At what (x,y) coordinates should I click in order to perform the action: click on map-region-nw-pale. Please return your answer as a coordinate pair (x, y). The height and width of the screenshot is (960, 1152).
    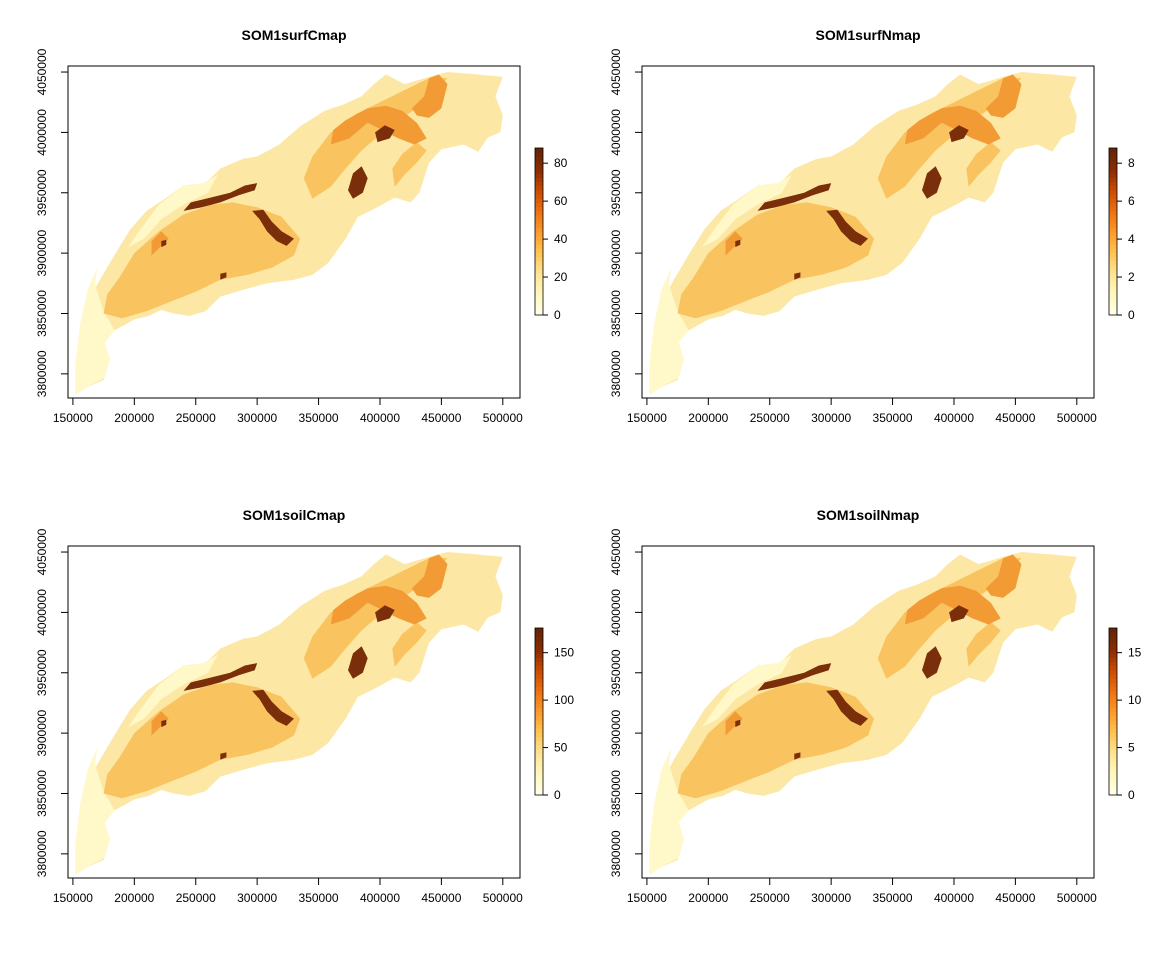
    Looking at the image, I should click on (747, 691).